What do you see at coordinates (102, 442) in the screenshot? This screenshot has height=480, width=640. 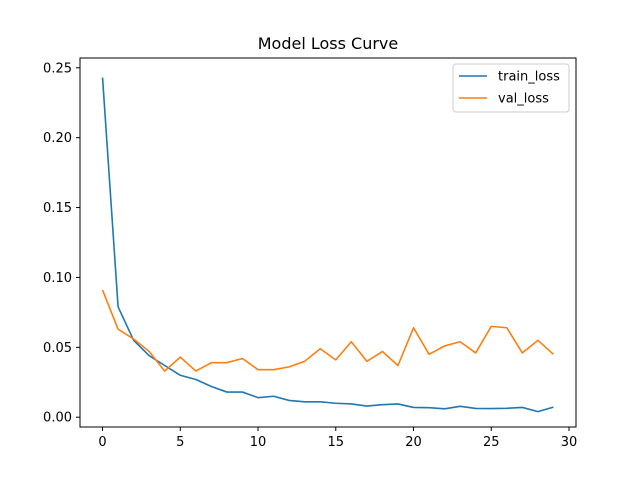 I see `x-tick-label: 0` at bounding box center [102, 442].